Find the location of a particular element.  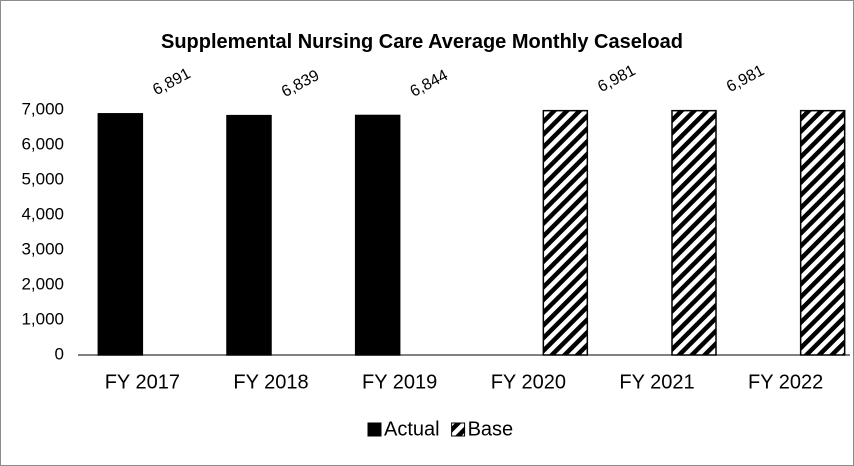

y-tick-label: 2,000 is located at coordinates (42, 283).